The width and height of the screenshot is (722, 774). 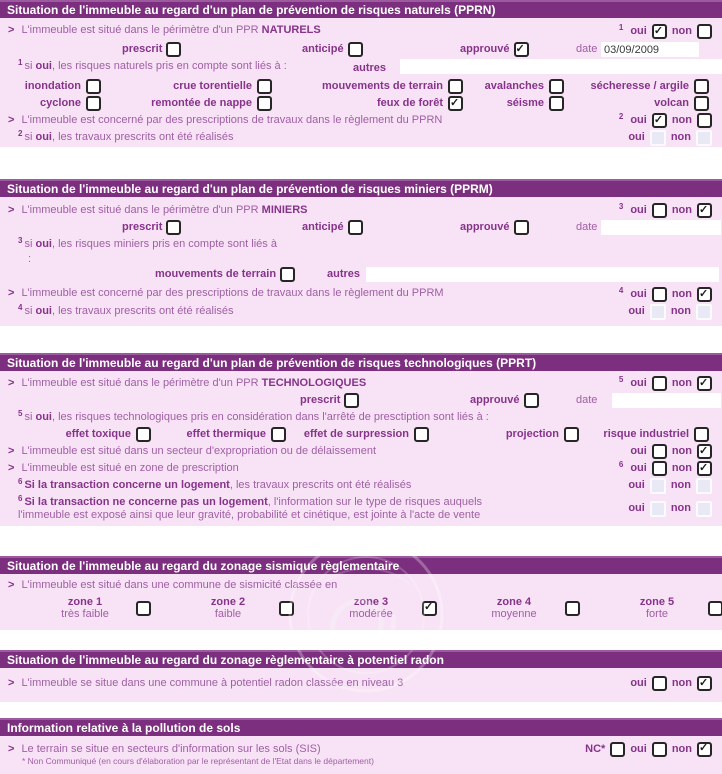 I want to click on pollution-oui-checkbox, so click(x=659, y=749).